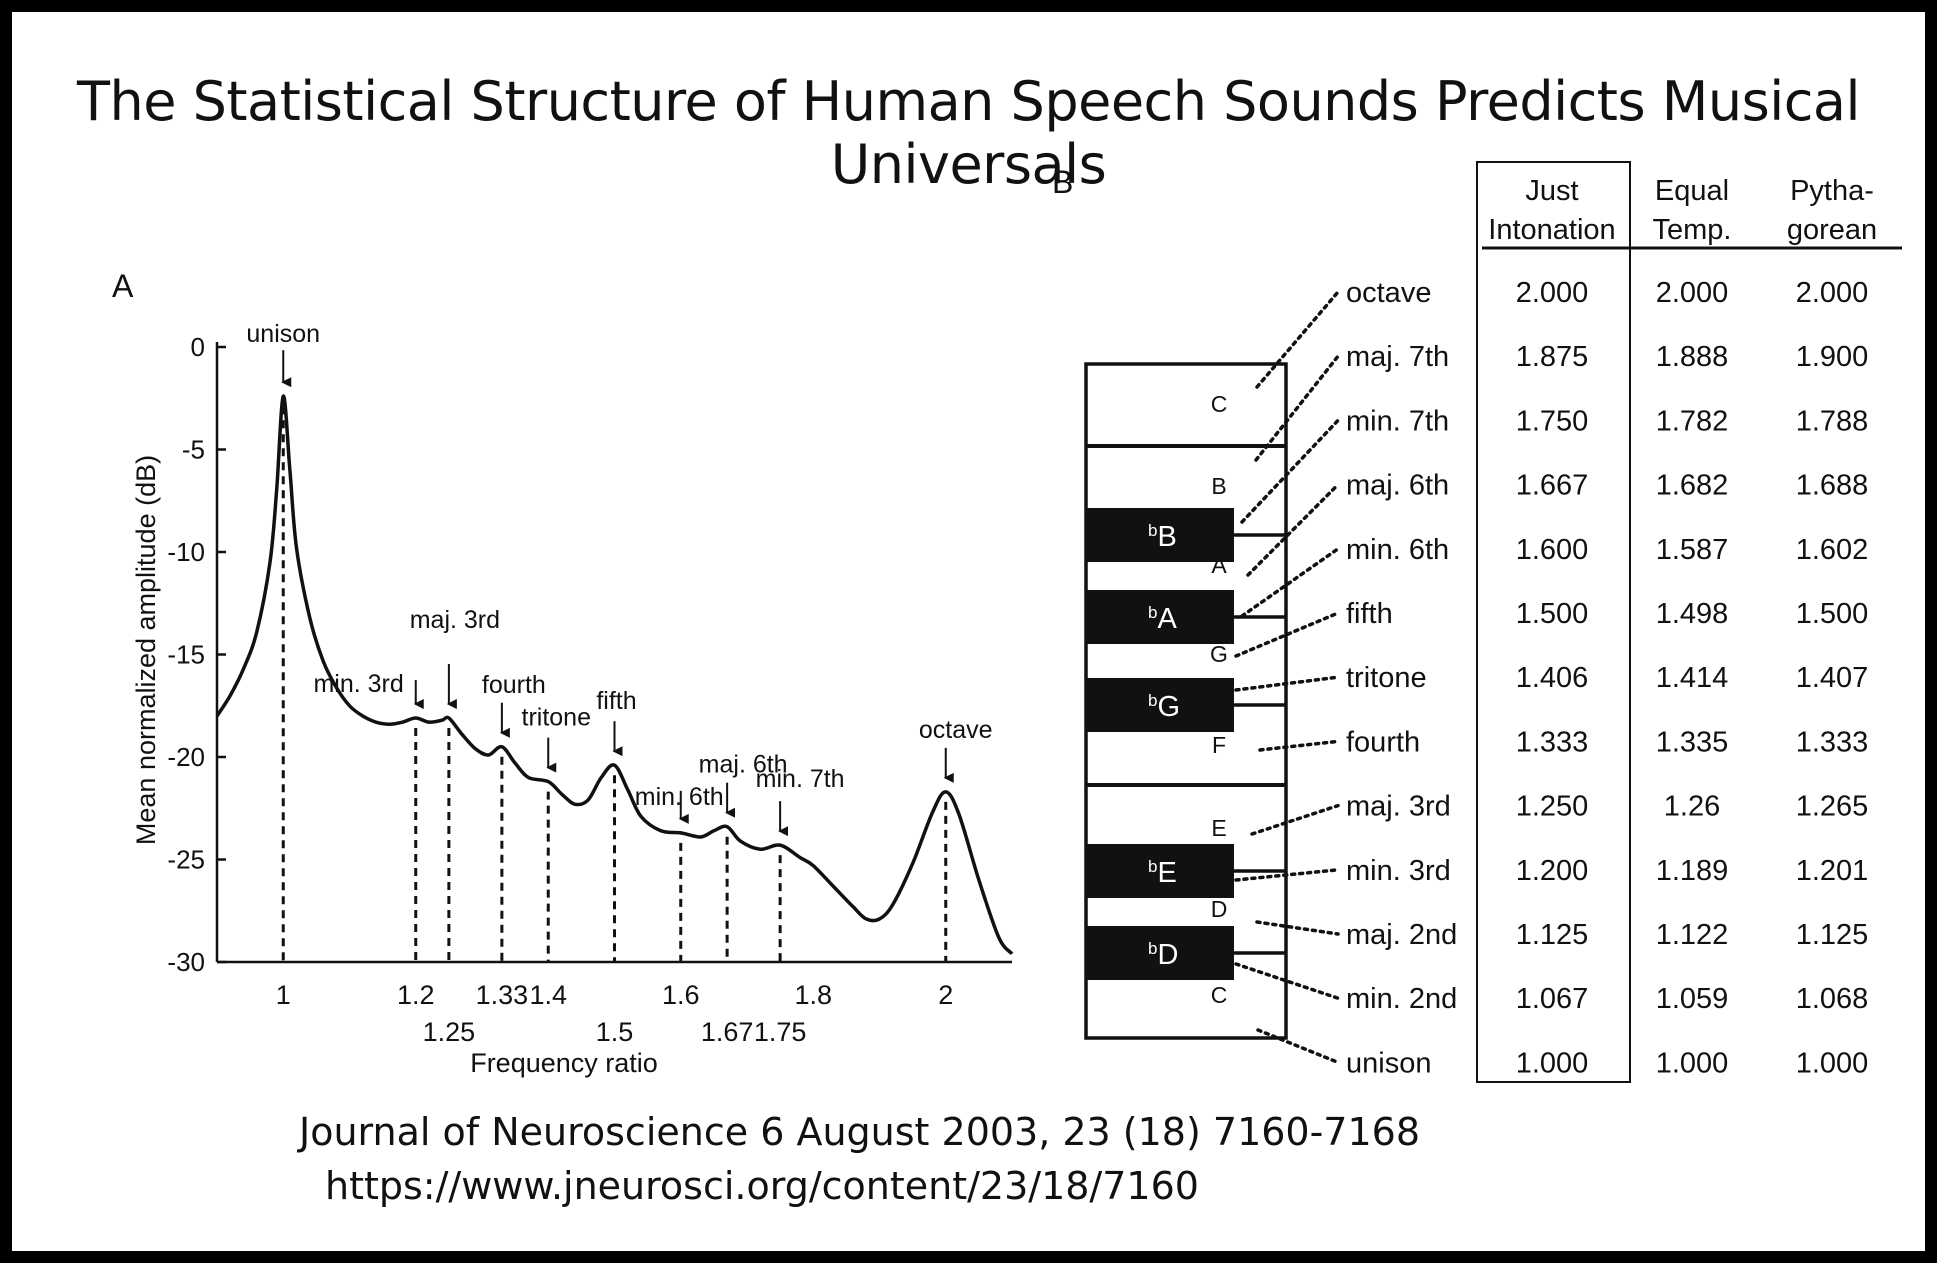  Describe the element at coordinates (1219, 565) in the screenshot. I see `white-key-label: A` at that location.